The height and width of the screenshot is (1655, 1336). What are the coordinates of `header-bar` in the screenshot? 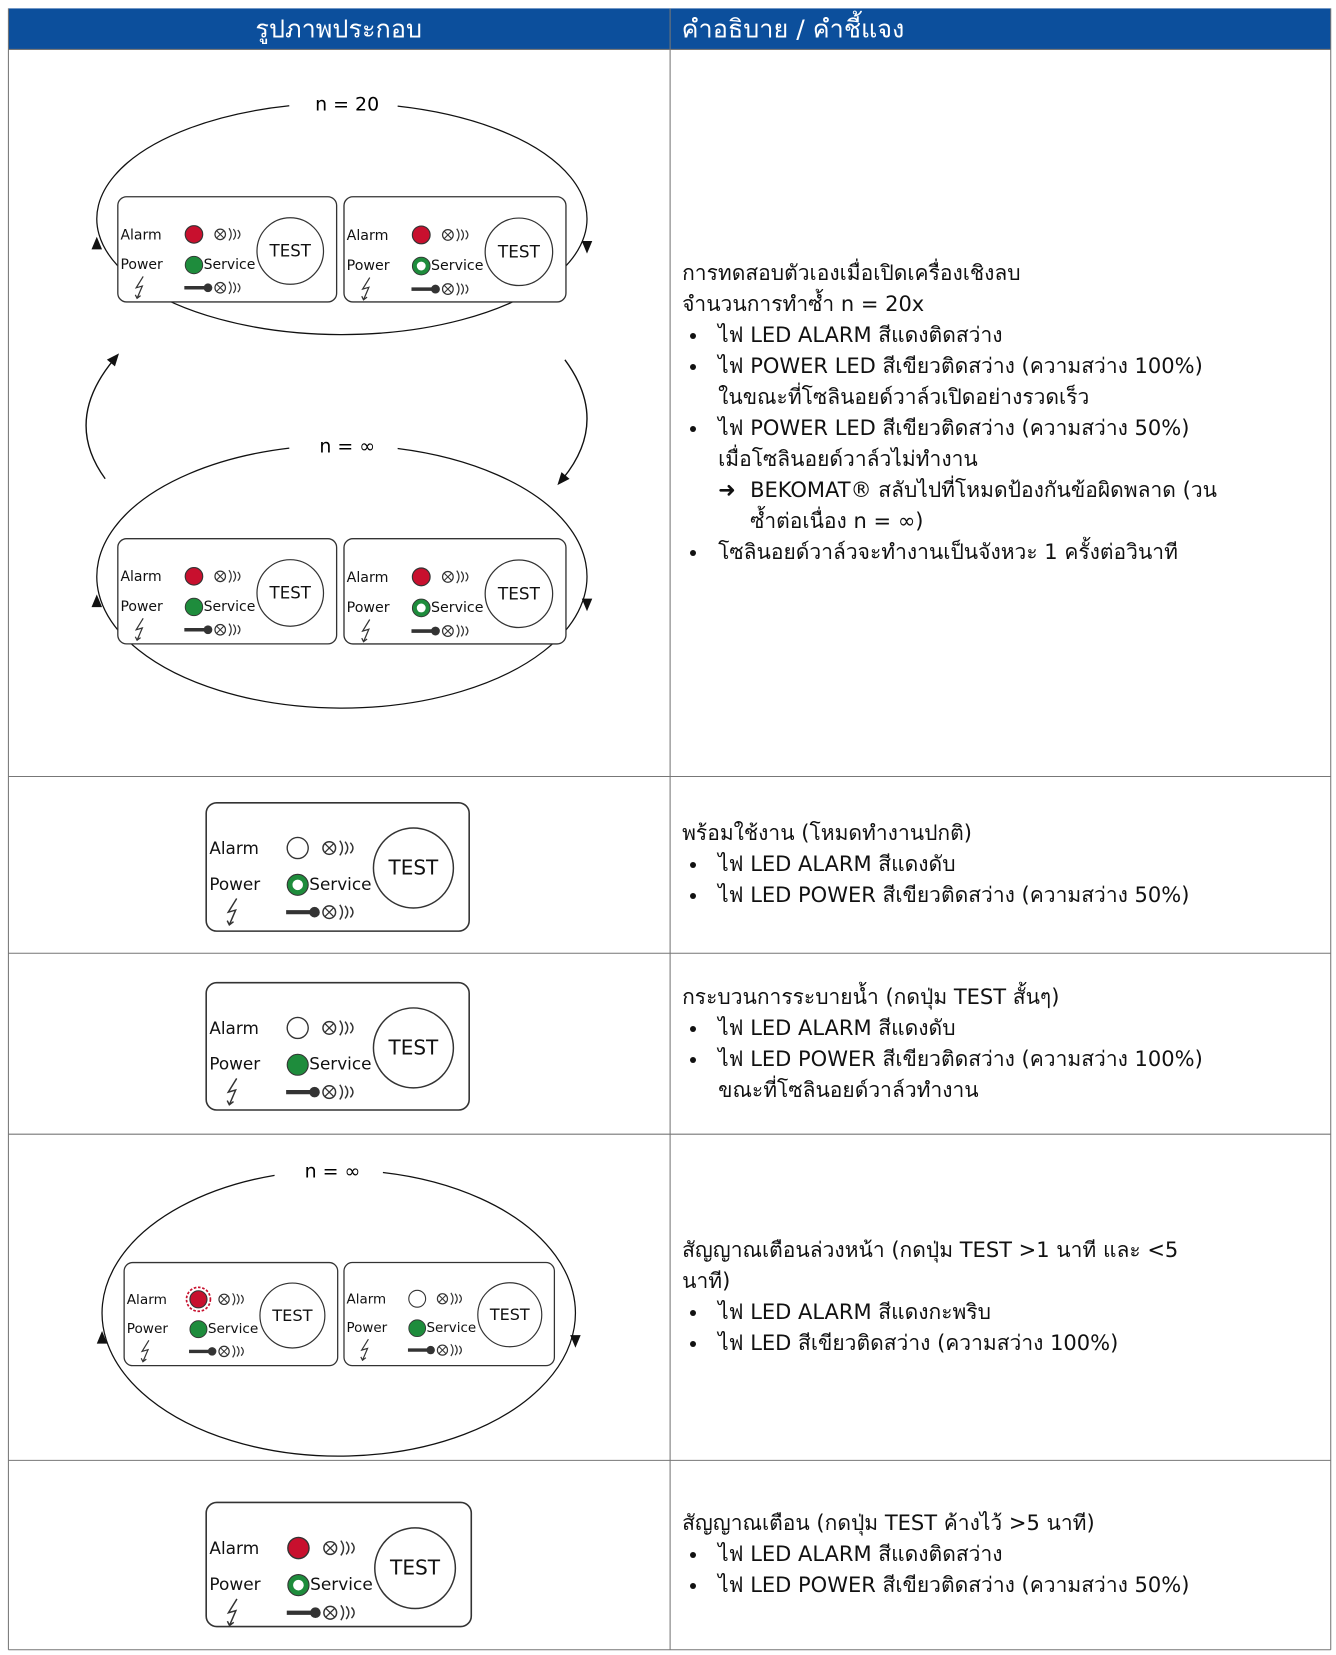 It's located at (669, 29).